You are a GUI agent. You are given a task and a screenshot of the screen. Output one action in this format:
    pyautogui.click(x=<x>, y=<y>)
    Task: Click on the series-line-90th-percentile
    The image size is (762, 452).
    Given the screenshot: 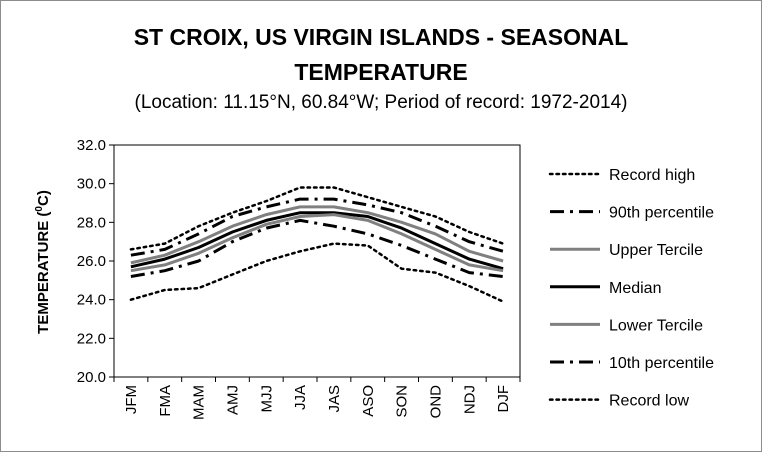 What is the action you would take?
    pyautogui.click(x=317, y=227)
    